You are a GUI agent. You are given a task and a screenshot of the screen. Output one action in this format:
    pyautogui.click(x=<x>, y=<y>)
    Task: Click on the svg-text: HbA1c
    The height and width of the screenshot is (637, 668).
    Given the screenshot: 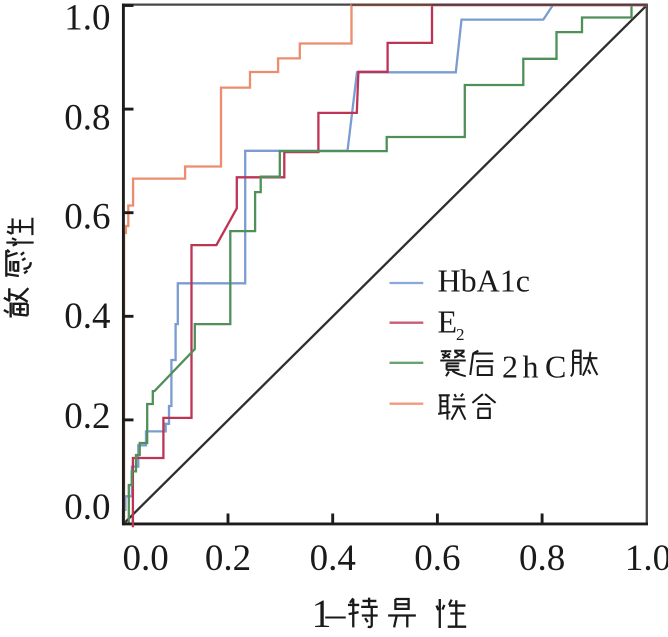 What is the action you would take?
    pyautogui.click(x=484, y=280)
    